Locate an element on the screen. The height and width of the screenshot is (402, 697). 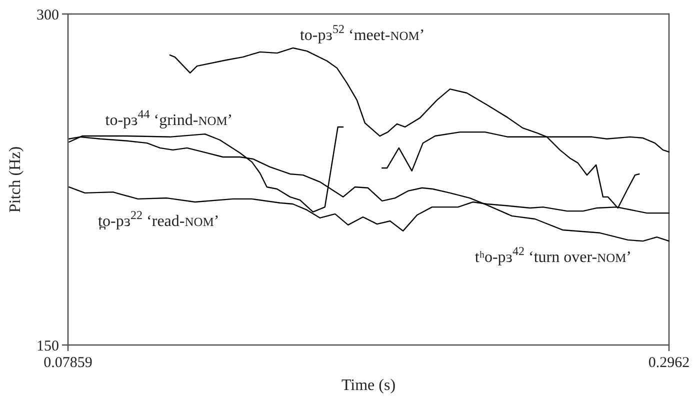
y-tick-label: 150 is located at coordinates (47, 346).